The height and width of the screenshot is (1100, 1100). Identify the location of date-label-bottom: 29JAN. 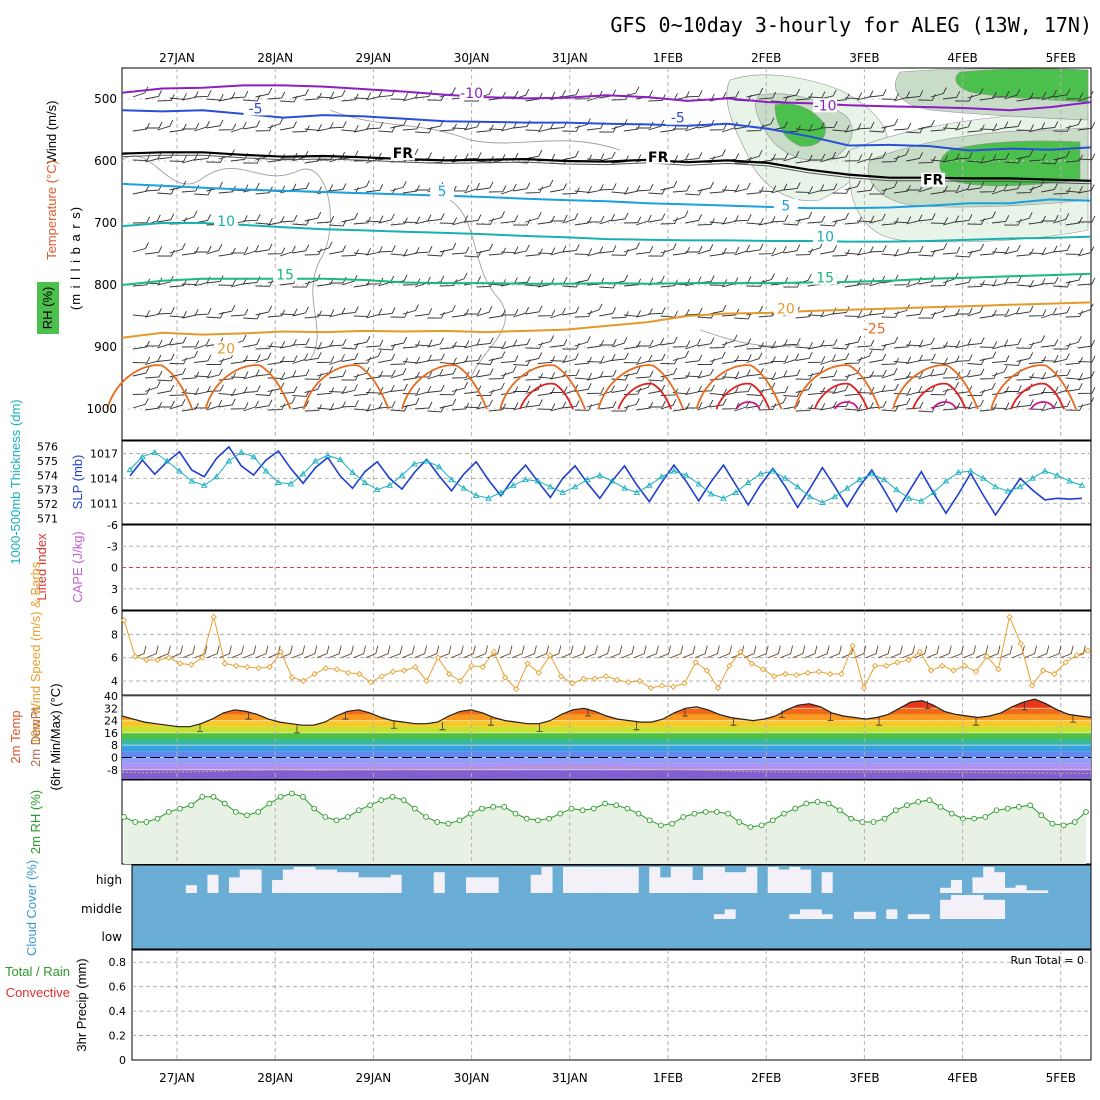
(374, 1078).